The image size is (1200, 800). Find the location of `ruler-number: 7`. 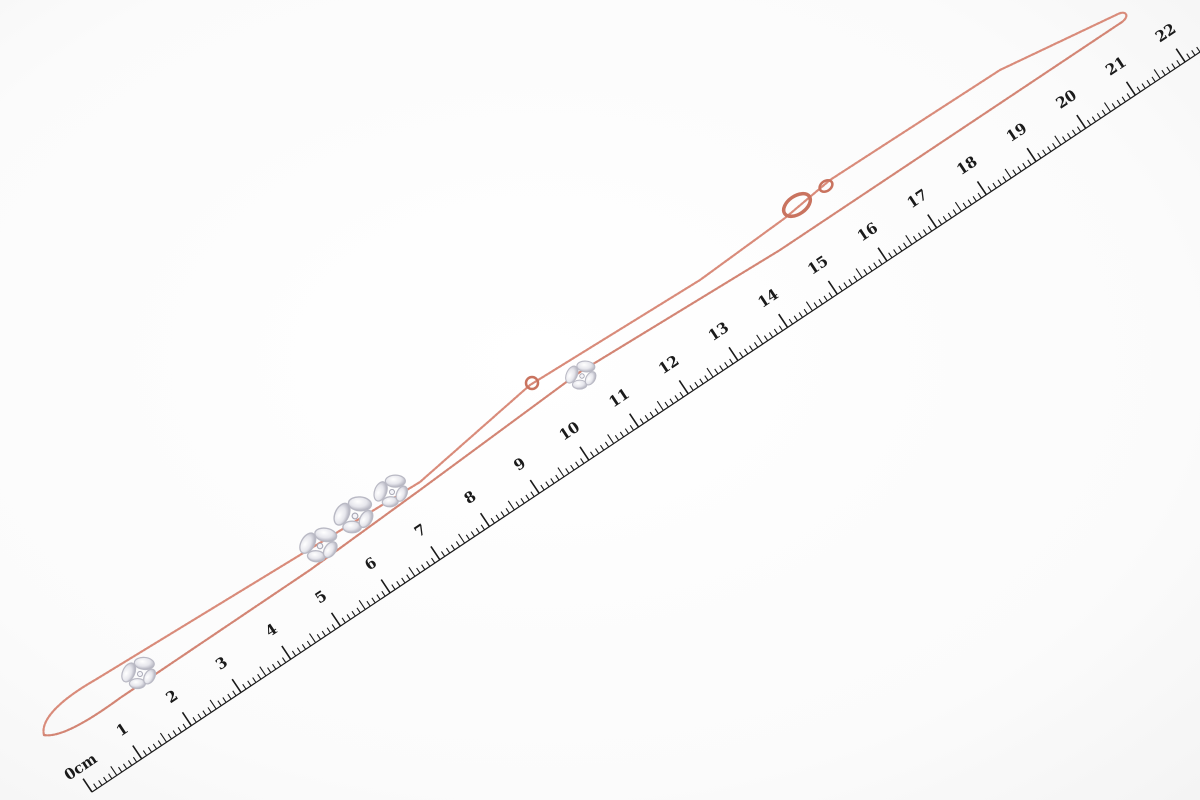

ruler-number: 7 is located at coordinates (420, 530).